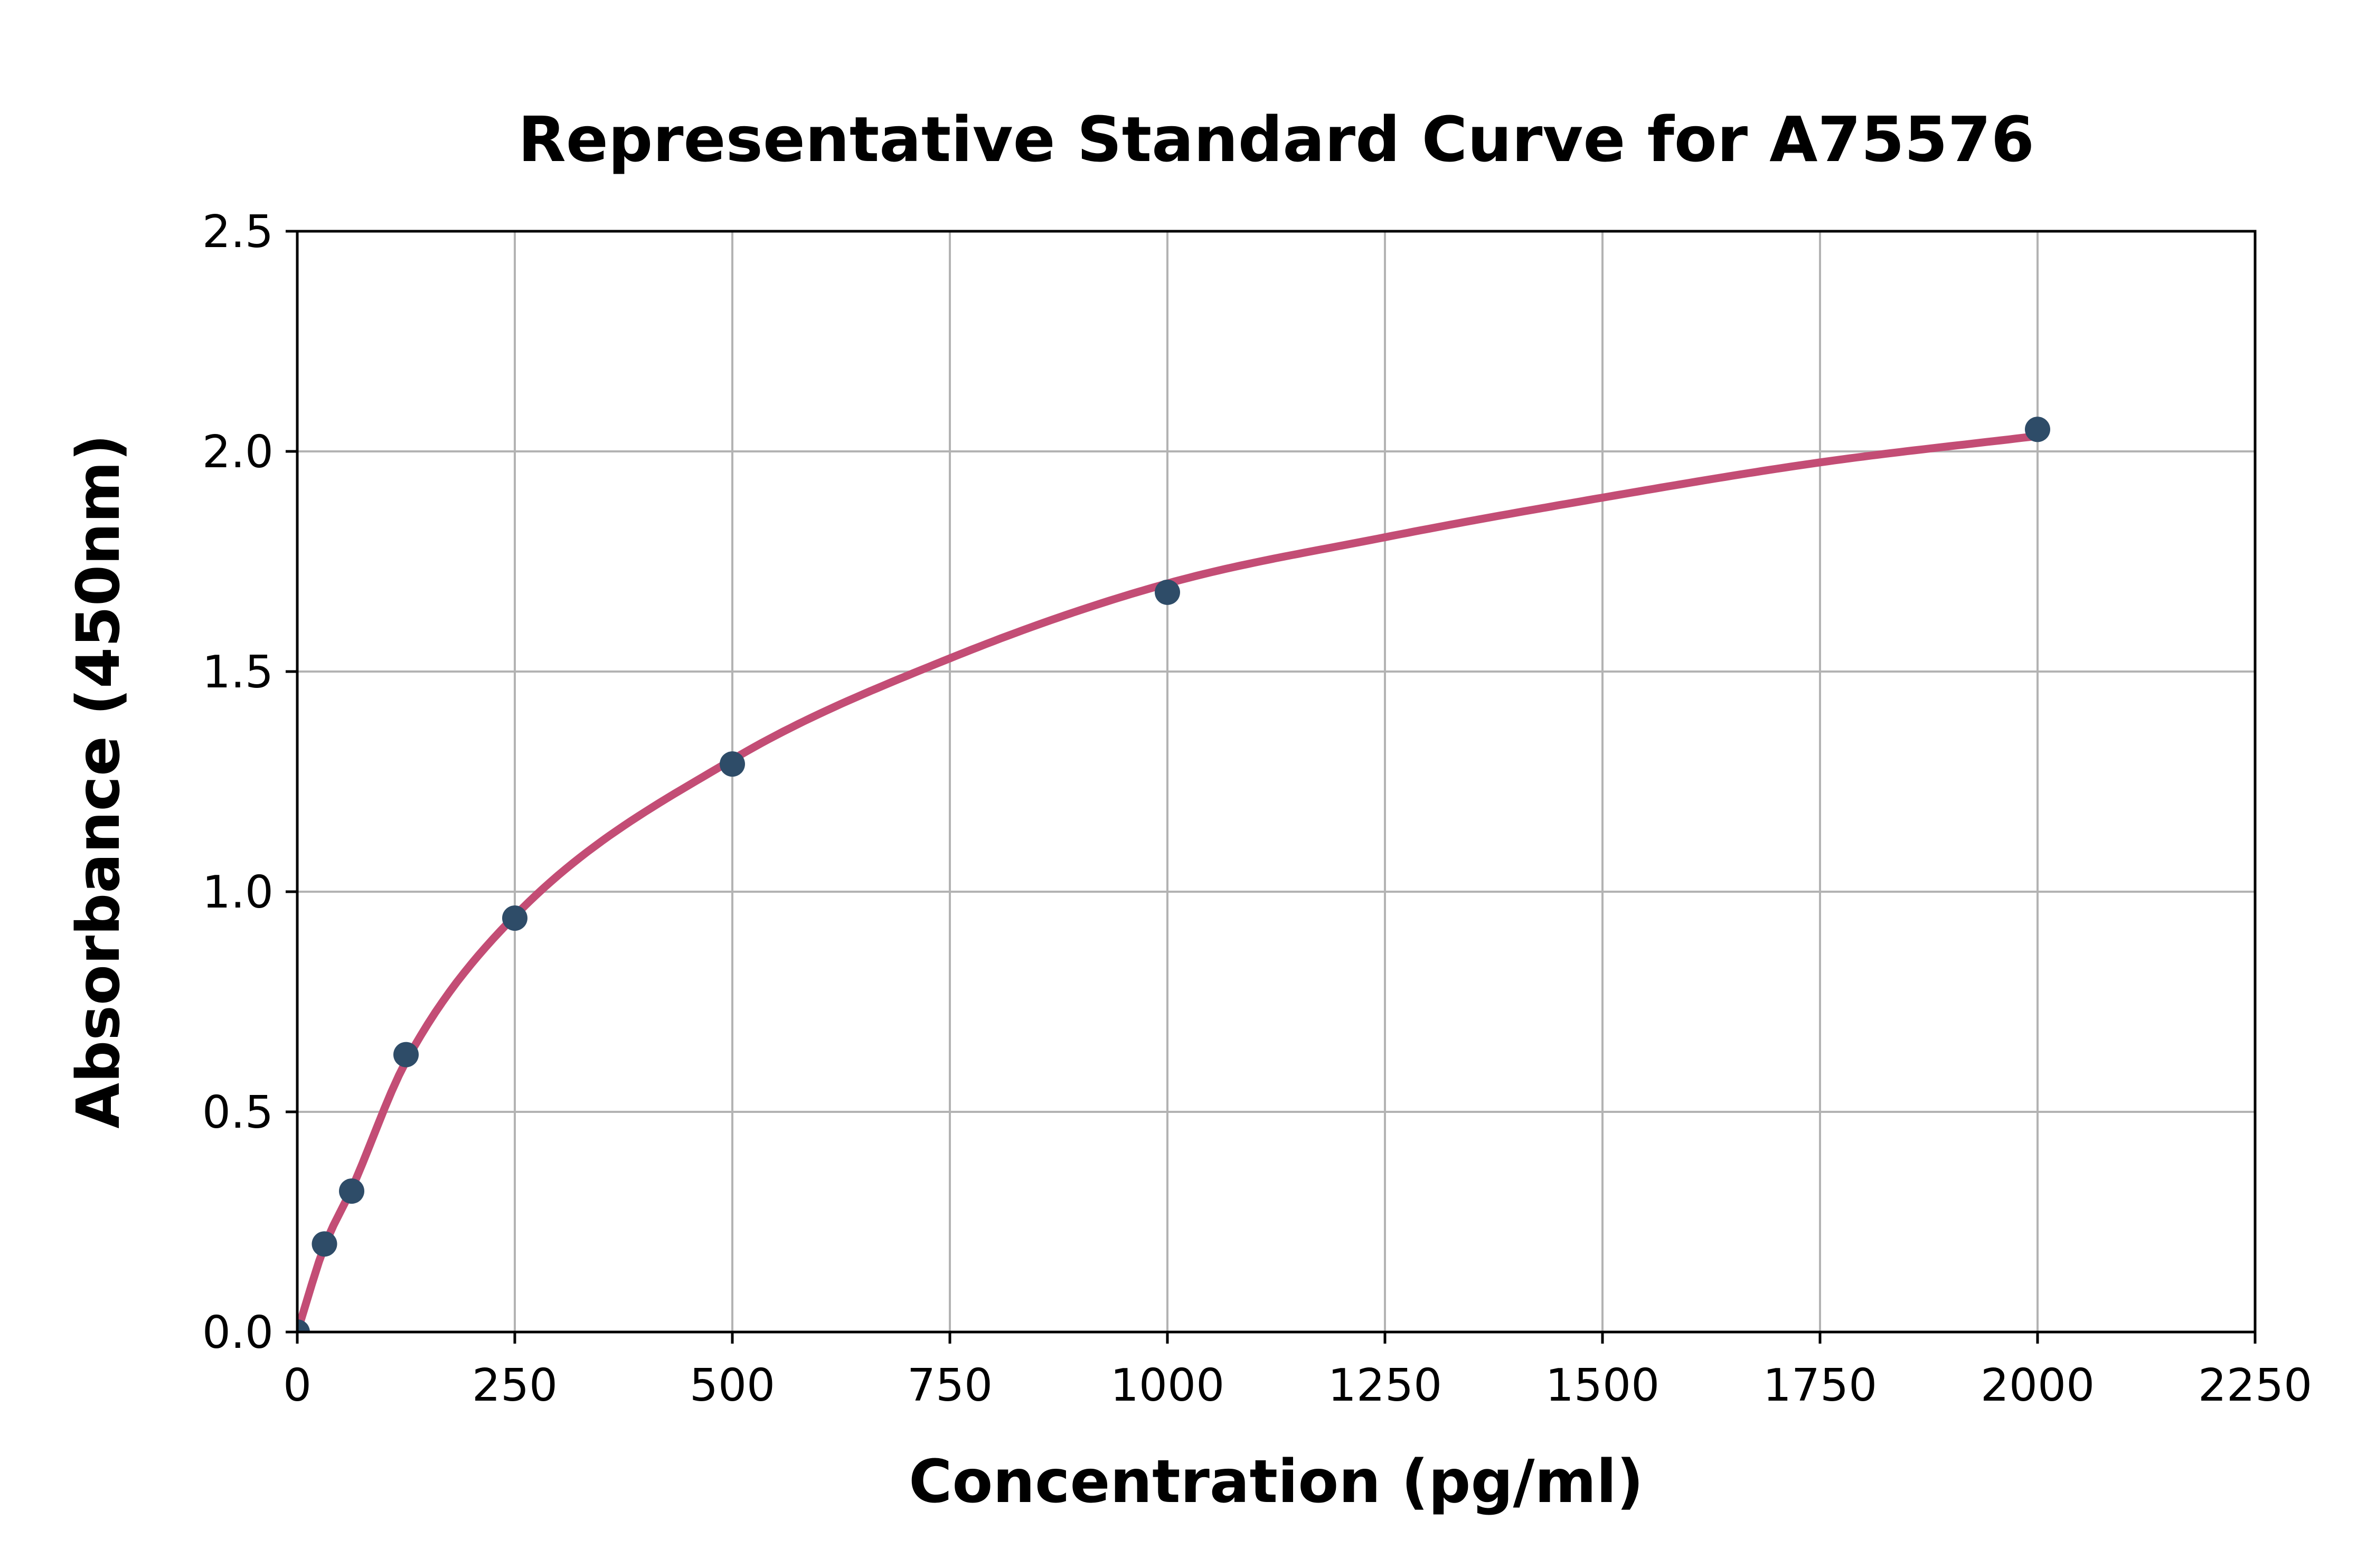  Describe the element at coordinates (99, 781) in the screenshot. I see `y-axis-label: Absorbance (450nm)` at that location.